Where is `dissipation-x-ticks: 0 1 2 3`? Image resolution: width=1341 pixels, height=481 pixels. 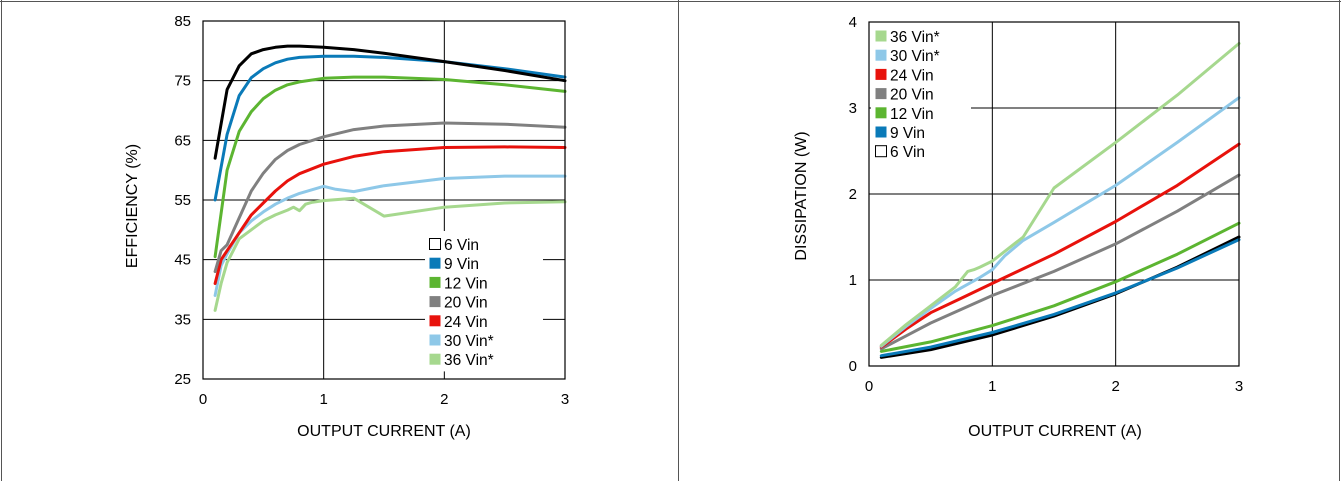 dissipation-x-ticks: 0 1 2 3 is located at coordinates (1054, 386).